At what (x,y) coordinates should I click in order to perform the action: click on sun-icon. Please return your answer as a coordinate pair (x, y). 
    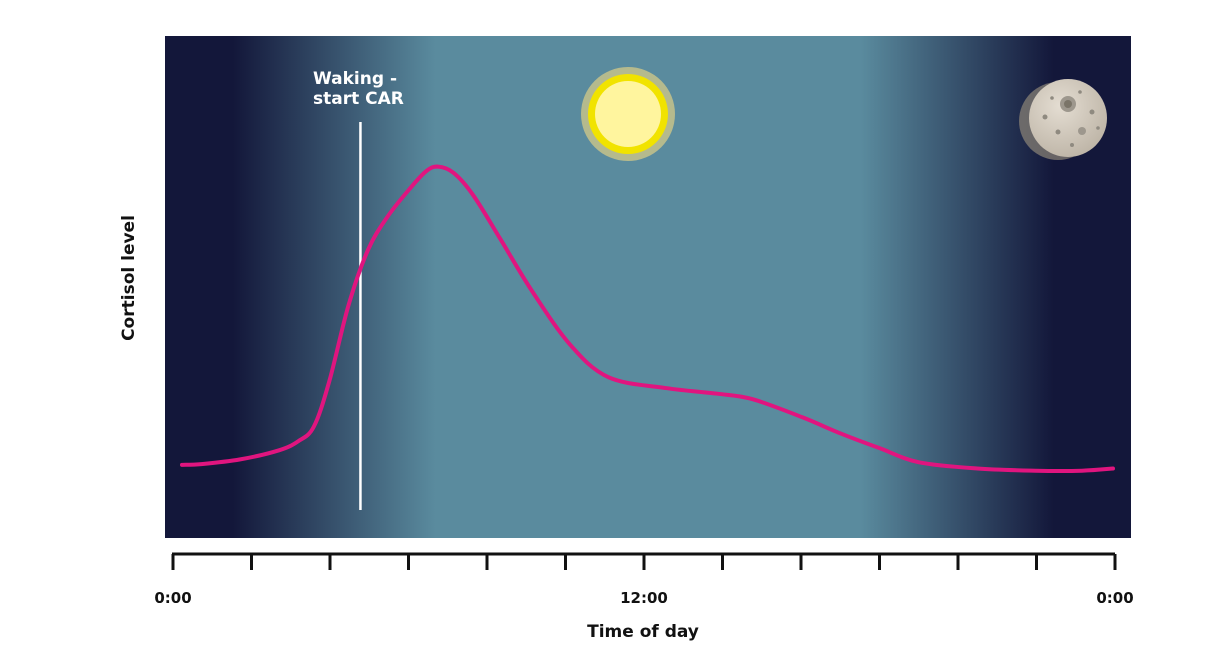
    Looking at the image, I should click on (628, 114).